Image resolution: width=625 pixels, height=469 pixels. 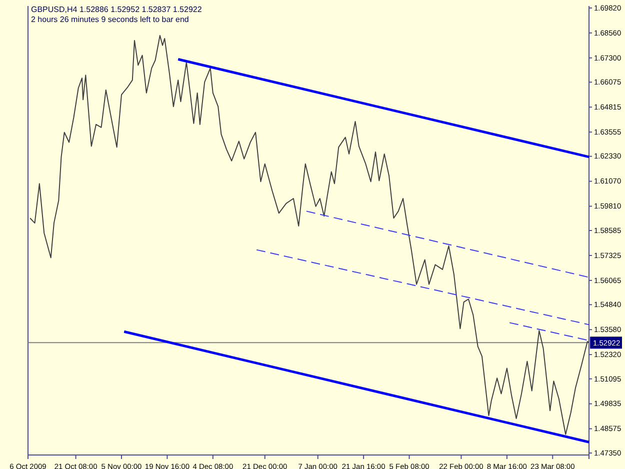 I want to click on chart-title: GBPUSD,H4 1.52886 1.52952 1.52837 1.52922, so click(x=116, y=9).